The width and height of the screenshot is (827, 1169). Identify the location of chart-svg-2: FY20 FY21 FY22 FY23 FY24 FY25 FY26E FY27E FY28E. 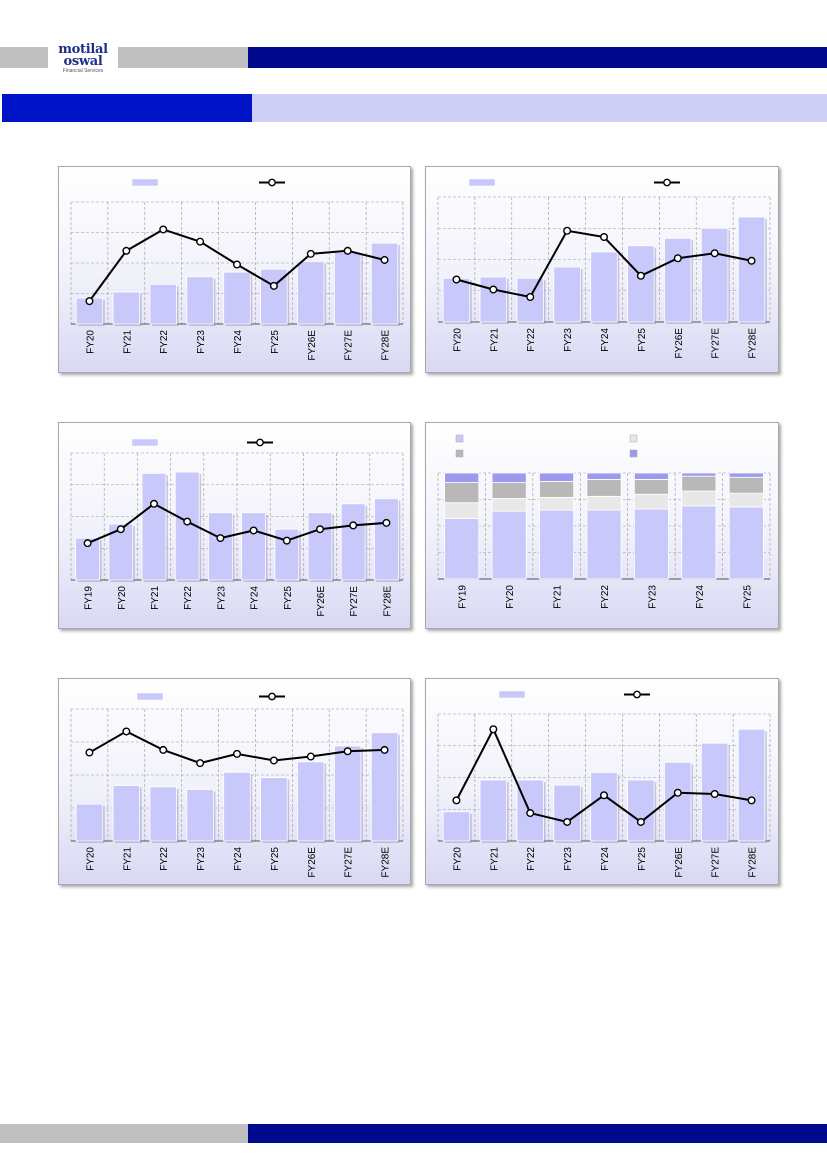
(604, 268).